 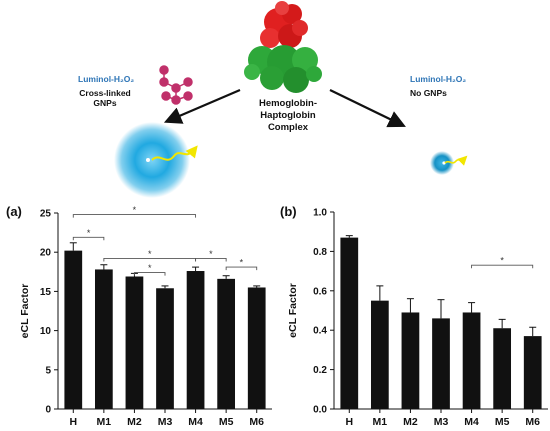 What do you see at coordinates (284, 24) in the screenshot?
I see `hemoglobin-icon` at bounding box center [284, 24].